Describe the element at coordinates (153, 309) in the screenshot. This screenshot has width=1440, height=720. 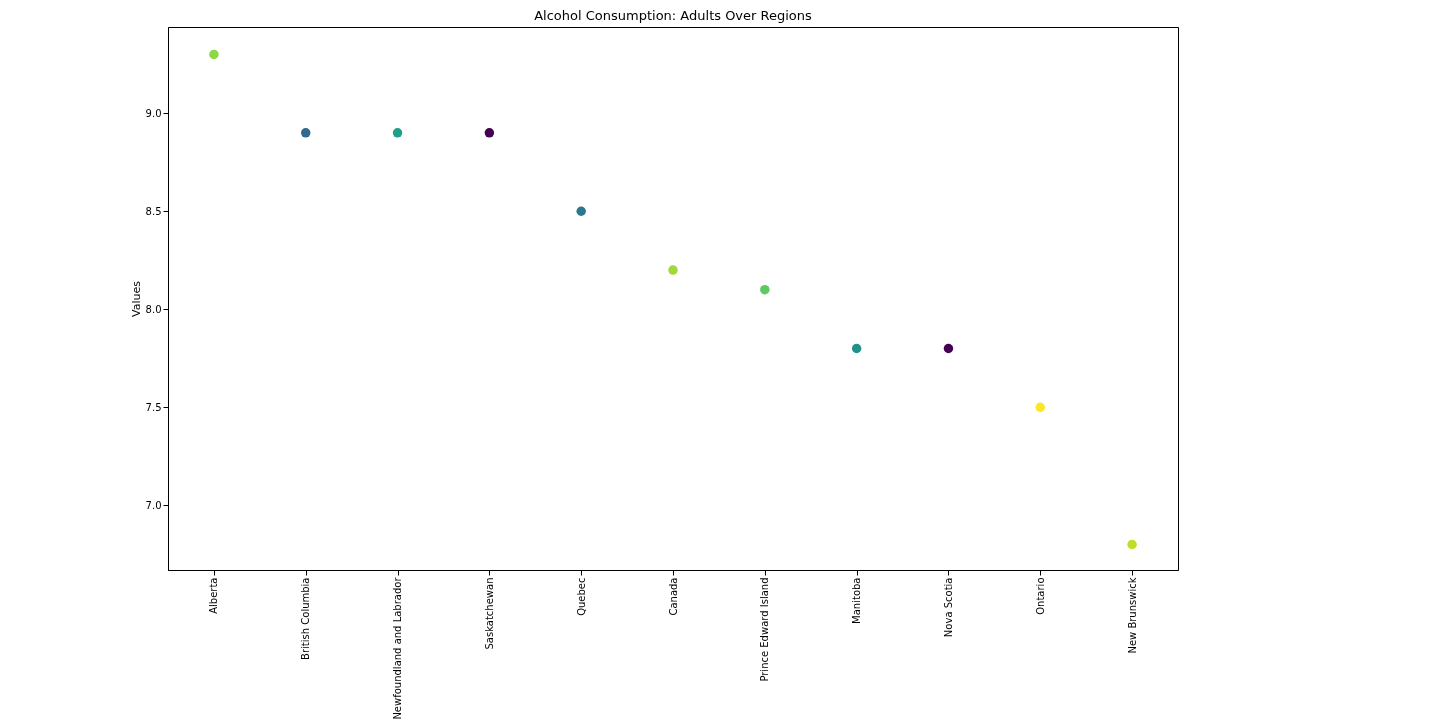
I see `y-tick-label: 8.0` at that location.